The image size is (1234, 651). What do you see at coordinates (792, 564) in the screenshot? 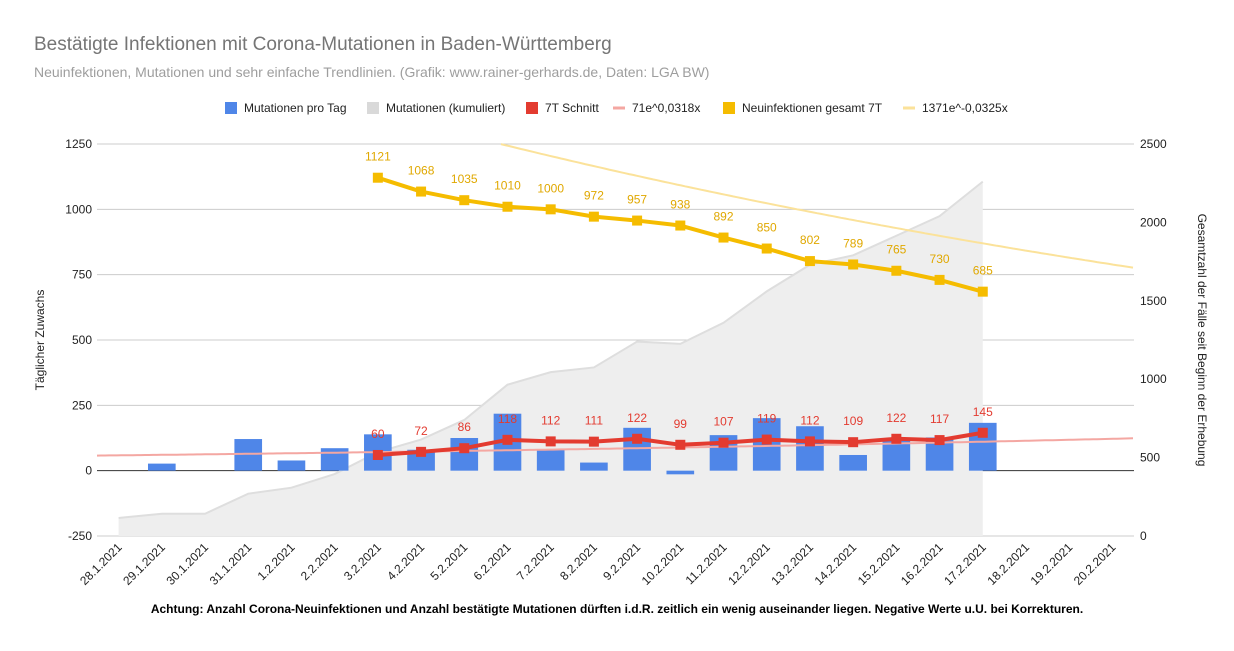
I see `x-tick-label: 13.2.2021` at bounding box center [792, 564].